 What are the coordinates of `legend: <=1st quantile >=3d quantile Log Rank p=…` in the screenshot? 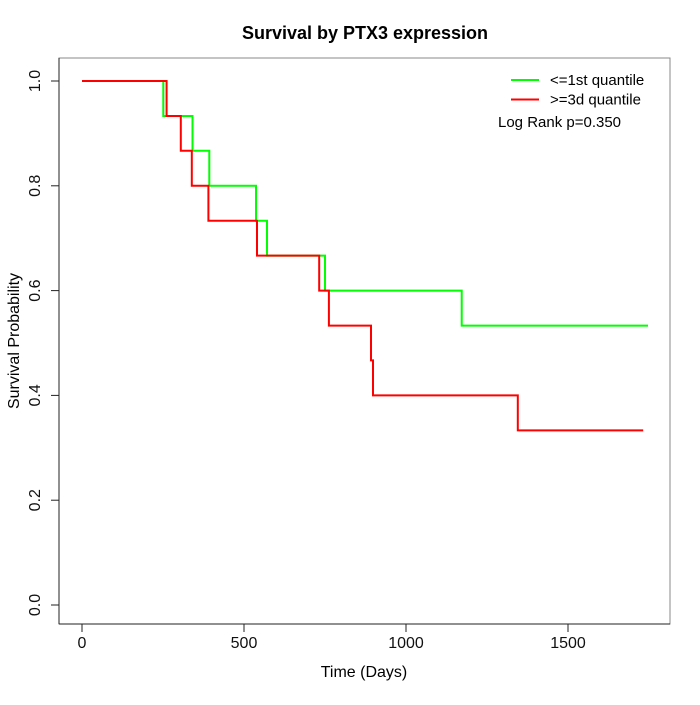 It's located at (571, 101).